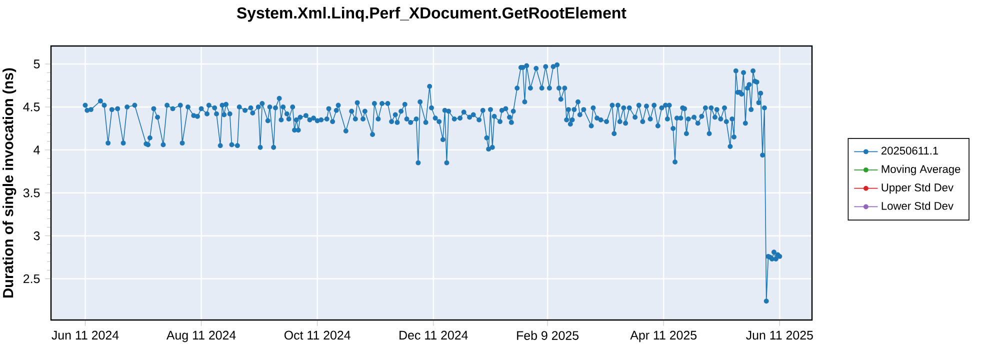 The width and height of the screenshot is (1000, 350). Describe the element at coordinates (32, 279) in the screenshot. I see `y-tick-label: 2.5` at that location.